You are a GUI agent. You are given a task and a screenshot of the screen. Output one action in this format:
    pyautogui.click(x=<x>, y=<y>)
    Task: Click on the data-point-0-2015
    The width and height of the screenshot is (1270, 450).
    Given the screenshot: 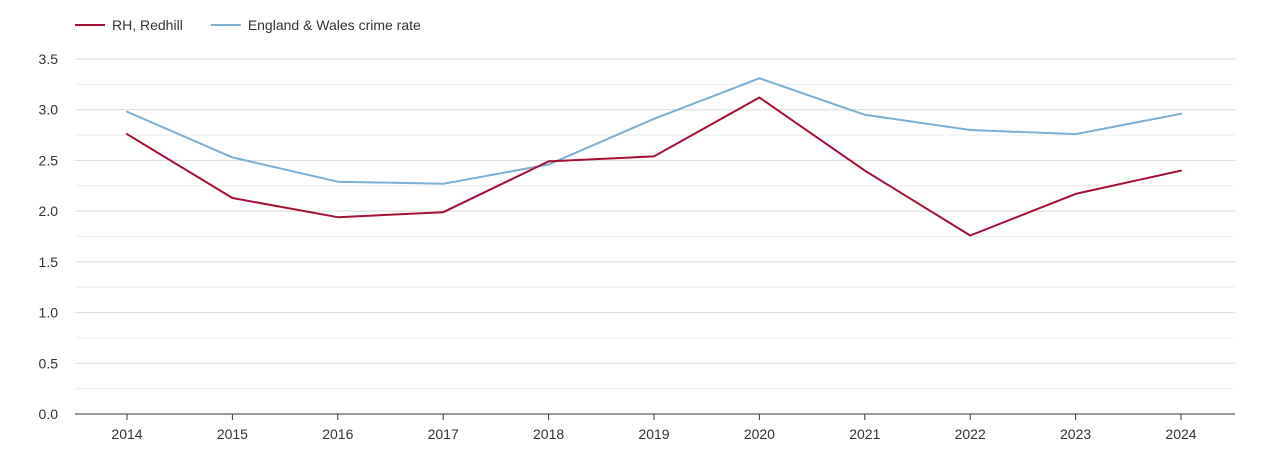 What is the action you would take?
    pyautogui.click(x=232, y=198)
    